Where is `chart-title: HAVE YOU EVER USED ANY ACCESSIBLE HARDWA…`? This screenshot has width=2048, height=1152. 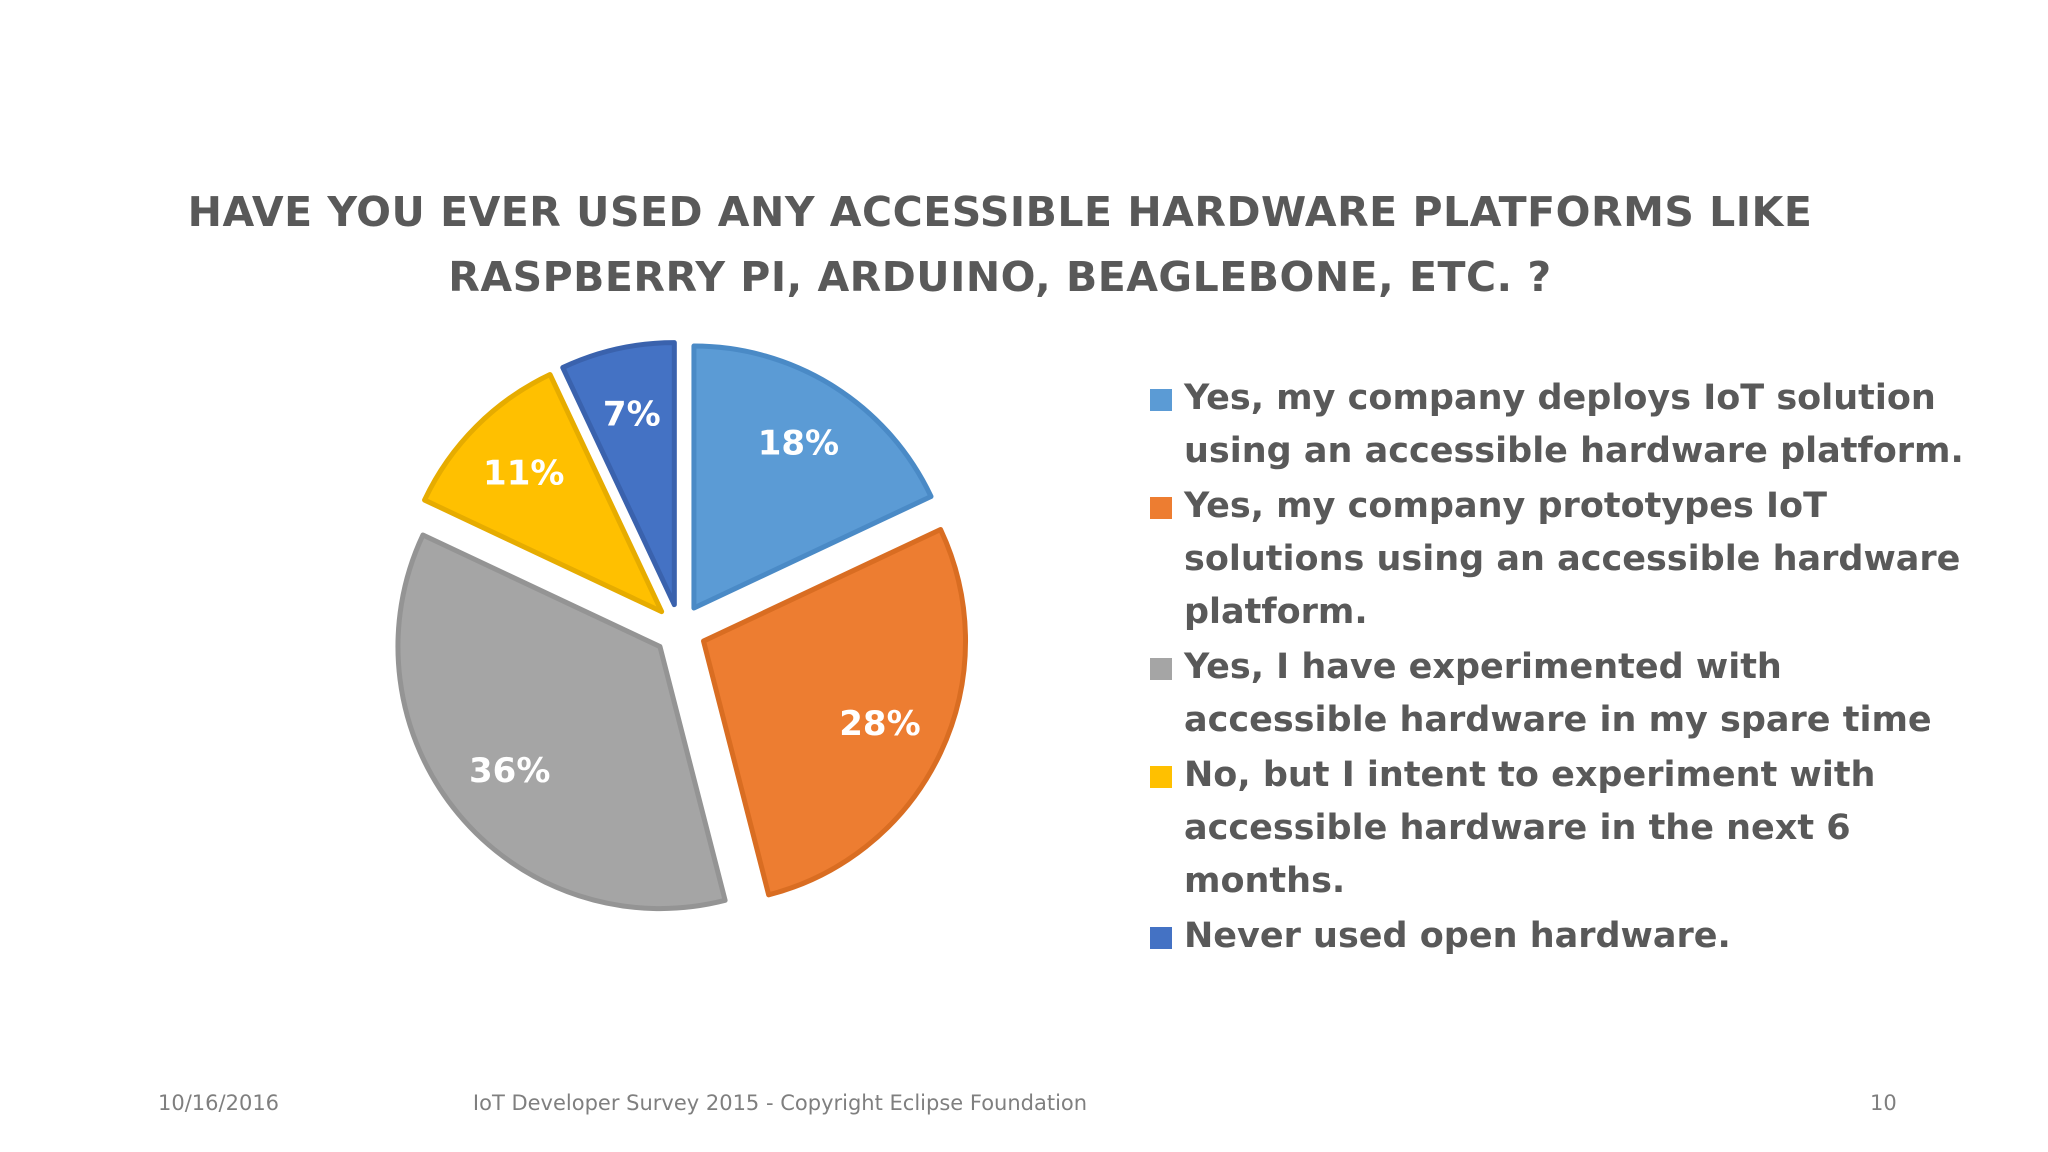
chart-title: HAVE YOU EVER USED ANY ACCESSIBLE HARDWA… is located at coordinates (1000, 245).